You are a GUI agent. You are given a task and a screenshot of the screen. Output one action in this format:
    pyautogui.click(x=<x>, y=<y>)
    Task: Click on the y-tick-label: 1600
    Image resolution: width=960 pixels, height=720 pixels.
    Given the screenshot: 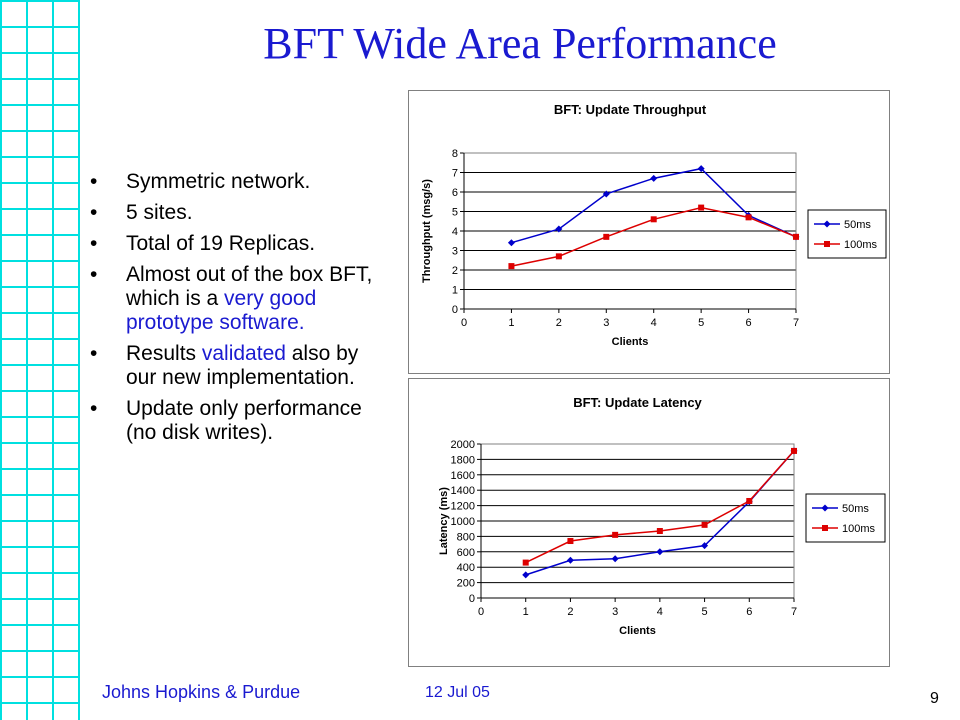 What is the action you would take?
    pyautogui.click(x=463, y=476)
    